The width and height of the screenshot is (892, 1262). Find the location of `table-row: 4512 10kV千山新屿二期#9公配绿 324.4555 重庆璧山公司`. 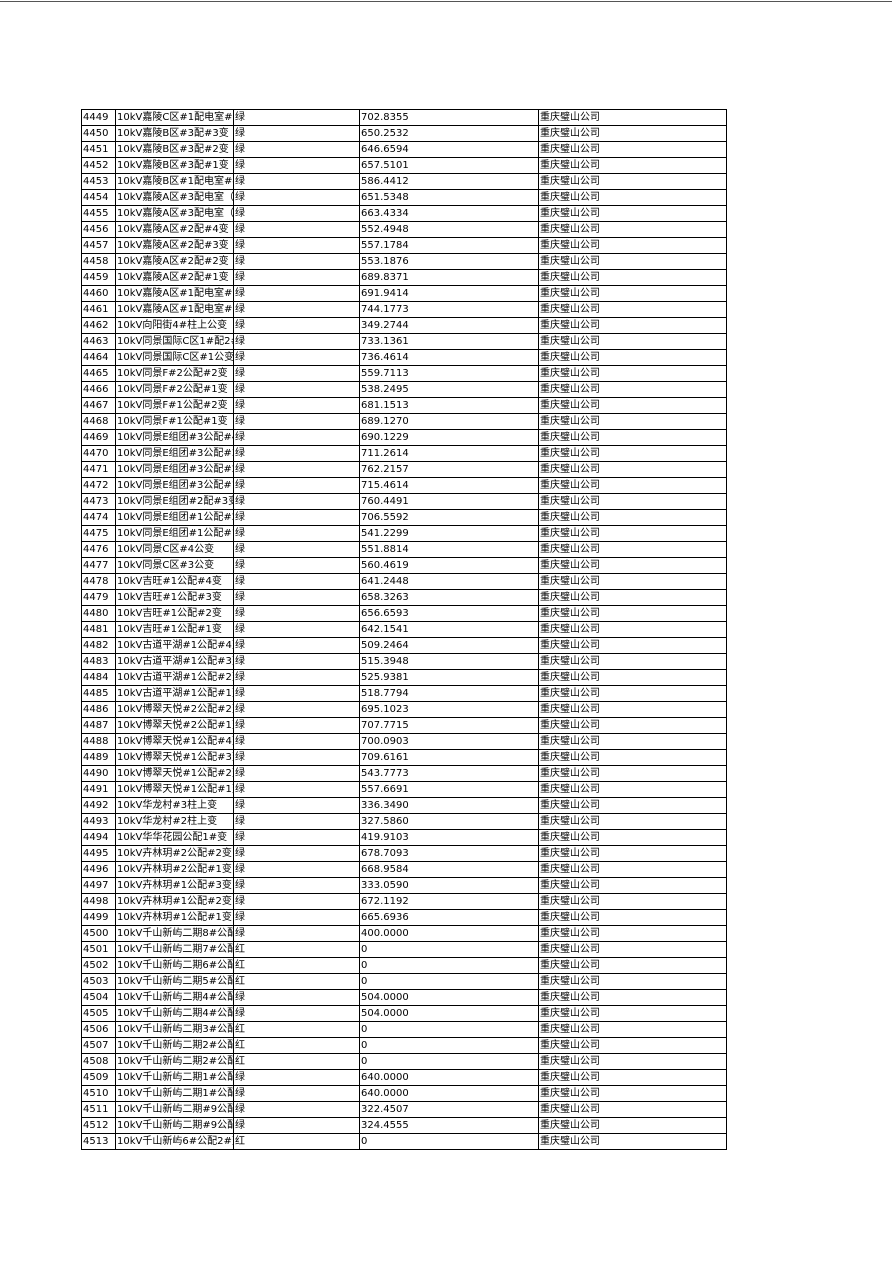

table-row: 4512 10kV千山新屿二期#9公配绿 324.4555 重庆璧山公司 is located at coordinates (404, 1125).